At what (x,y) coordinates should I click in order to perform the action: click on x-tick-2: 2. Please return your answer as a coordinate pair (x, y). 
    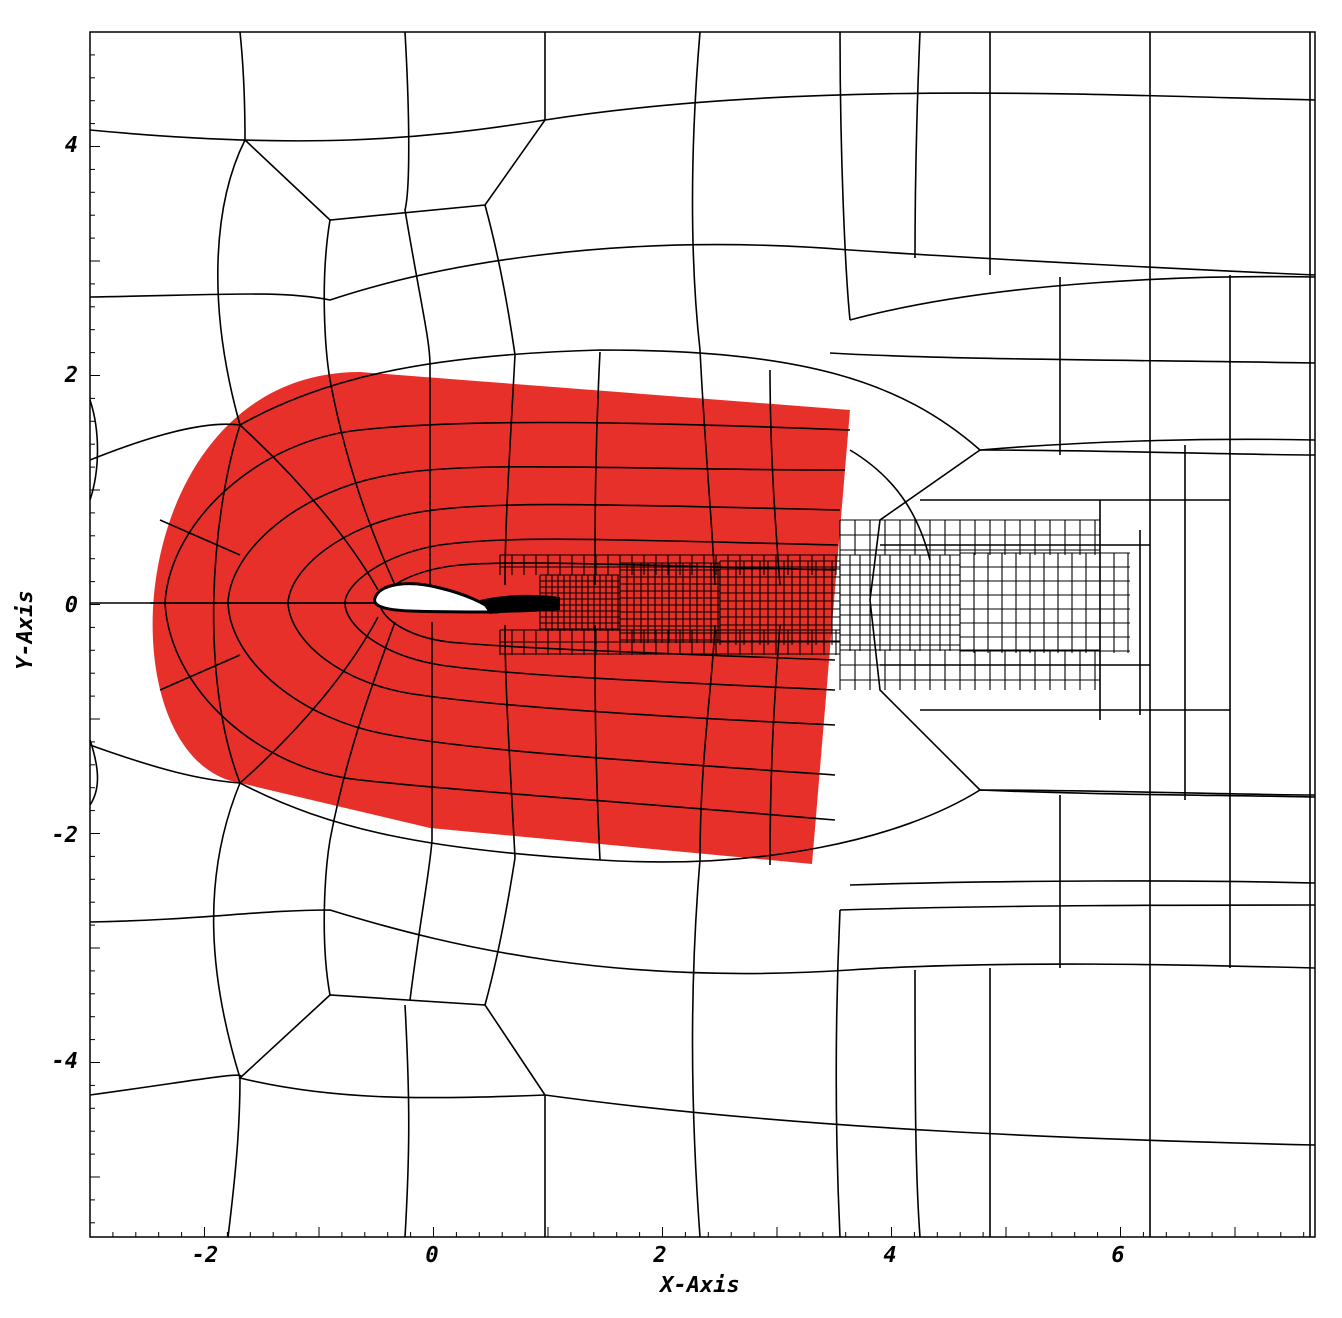
    Looking at the image, I should click on (659, 1255).